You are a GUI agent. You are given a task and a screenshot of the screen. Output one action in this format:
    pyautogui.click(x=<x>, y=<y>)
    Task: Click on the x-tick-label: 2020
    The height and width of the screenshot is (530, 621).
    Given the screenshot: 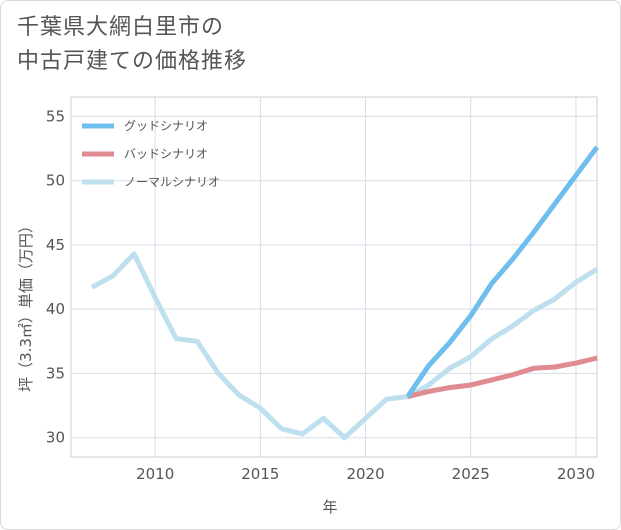 What is the action you would take?
    pyautogui.click(x=365, y=474)
    